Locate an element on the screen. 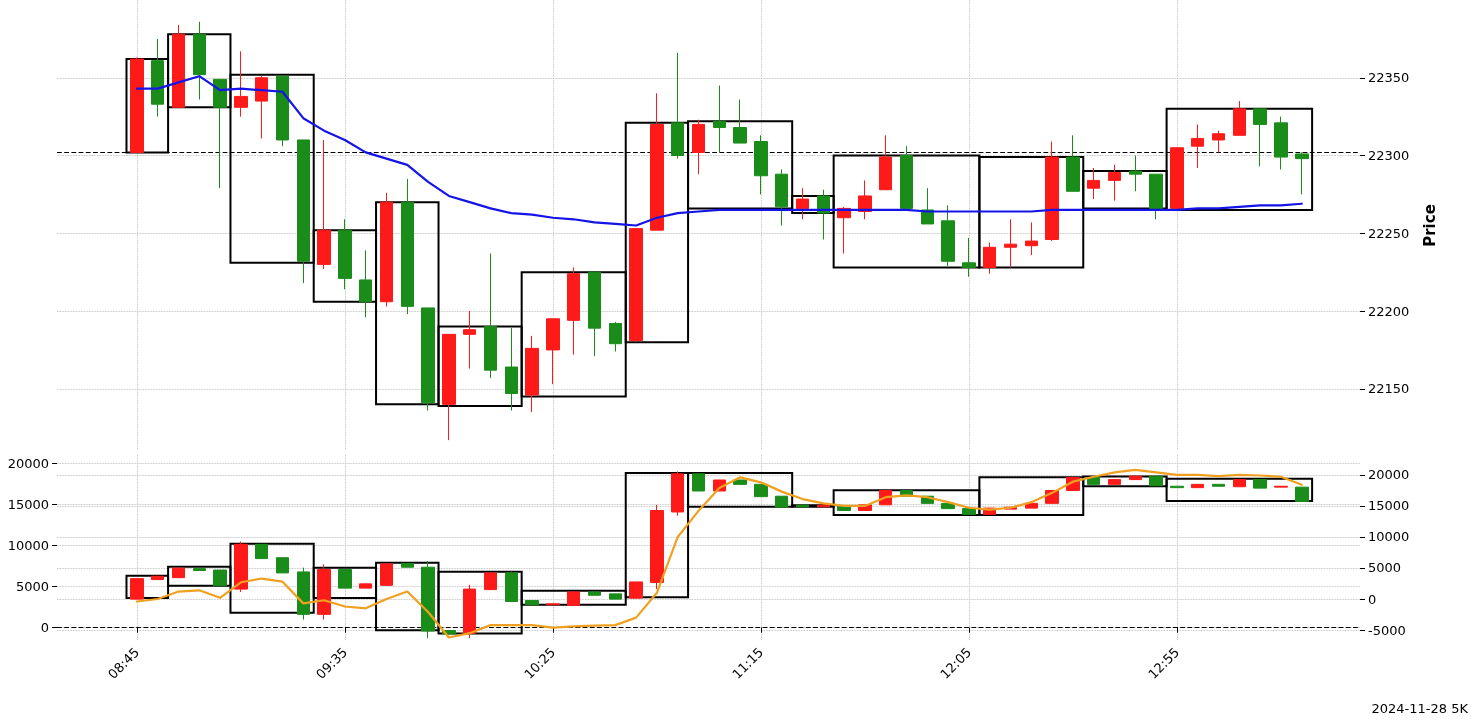 This screenshot has width=1474, height=721. y-tick-label: 10000 is located at coordinates (28, 545).